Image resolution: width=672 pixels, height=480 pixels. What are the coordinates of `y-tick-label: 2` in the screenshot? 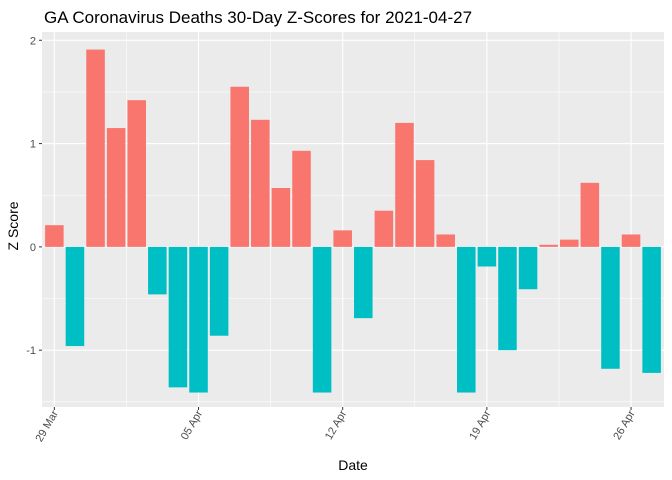 It's located at (33, 41).